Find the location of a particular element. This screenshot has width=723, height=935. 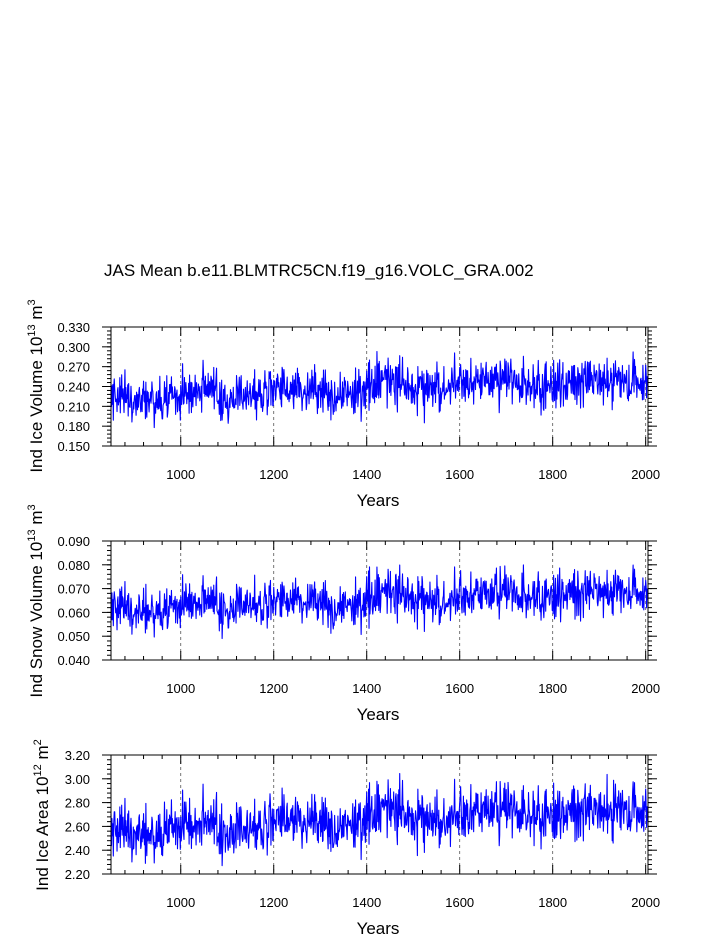

ytick-label-snow-volume-0.040: 0.040 is located at coordinates (73, 660).